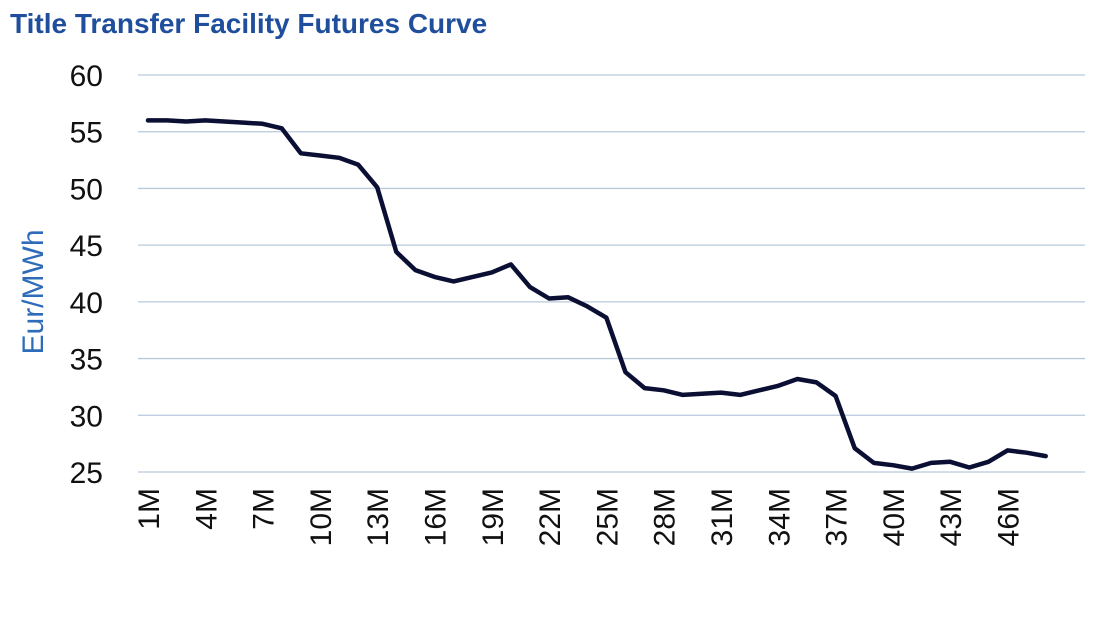 The height and width of the screenshot is (620, 1100). I want to click on x-tick-label: 1M, so click(149, 509).